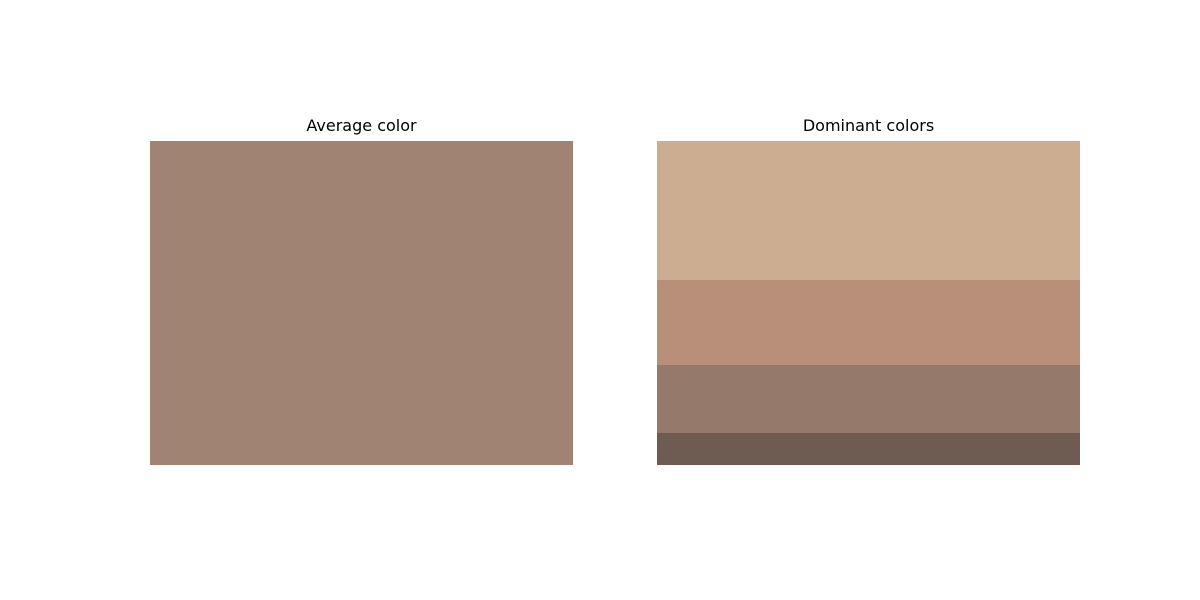  Describe the element at coordinates (361, 125) in the screenshot. I see `average-color-title: Average color` at that location.